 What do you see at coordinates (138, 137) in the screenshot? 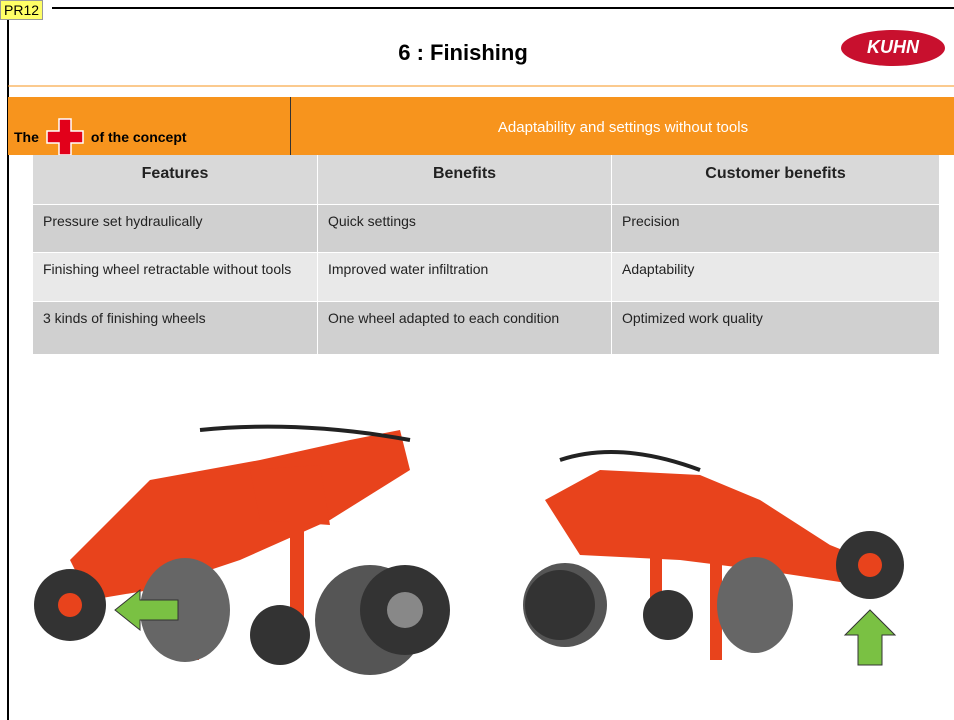
I see `banner-text: of the concept` at bounding box center [138, 137].